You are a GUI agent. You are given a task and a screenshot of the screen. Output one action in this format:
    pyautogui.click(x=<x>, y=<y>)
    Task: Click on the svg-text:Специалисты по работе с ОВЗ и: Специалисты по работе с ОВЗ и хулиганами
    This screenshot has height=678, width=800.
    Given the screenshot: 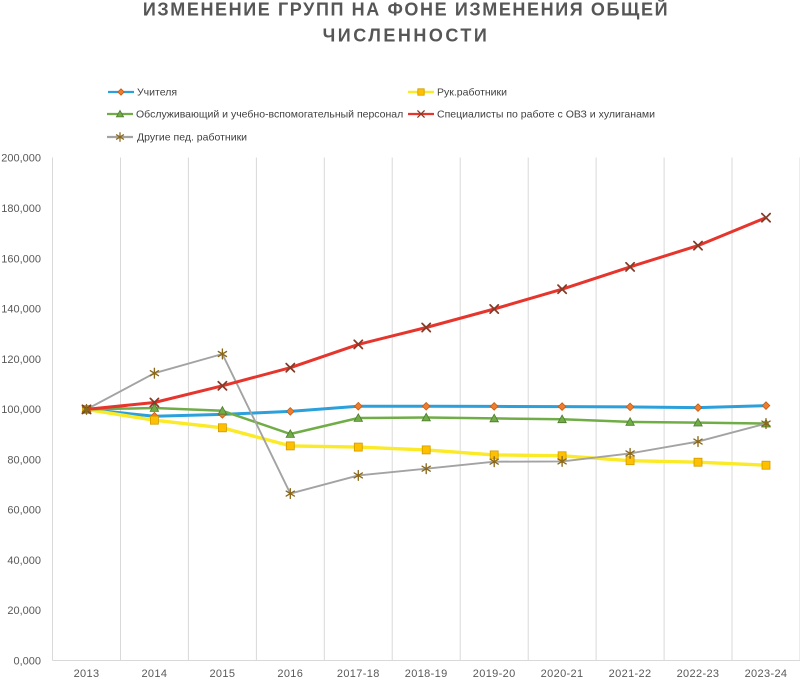 What is the action you would take?
    pyautogui.click(x=546, y=115)
    